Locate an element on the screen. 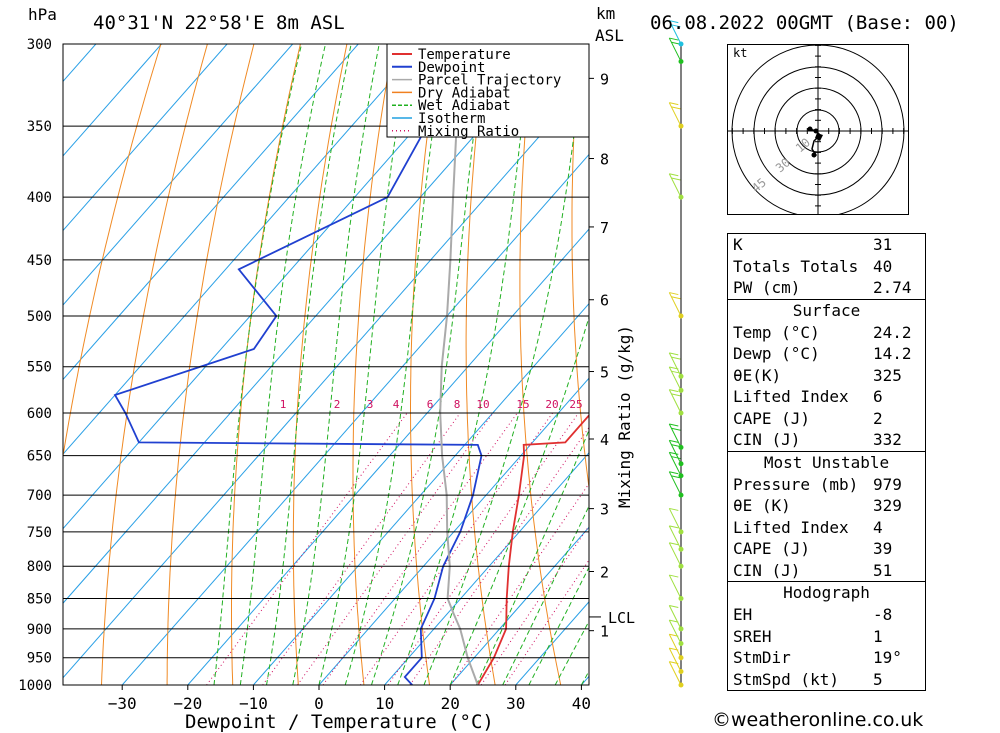 The width and height of the screenshot is (1000, 733). mixing-ratio-label: 15 is located at coordinates (522, 404).